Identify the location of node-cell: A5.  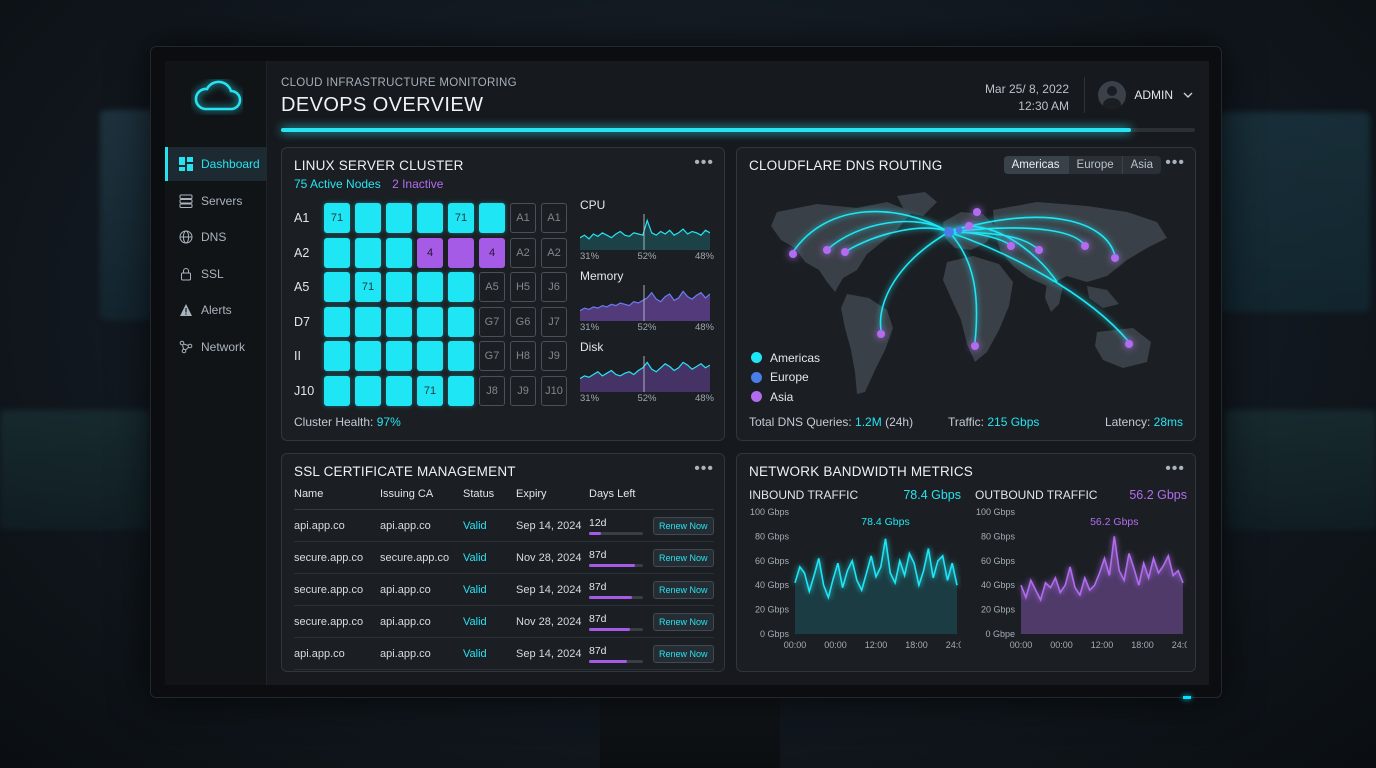
(492, 287).